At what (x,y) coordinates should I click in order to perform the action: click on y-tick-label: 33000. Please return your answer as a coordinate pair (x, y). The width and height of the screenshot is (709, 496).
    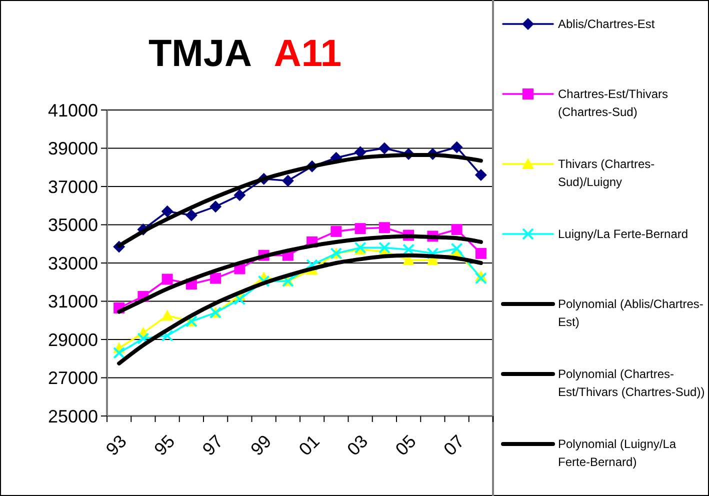
    Looking at the image, I should click on (73, 263).